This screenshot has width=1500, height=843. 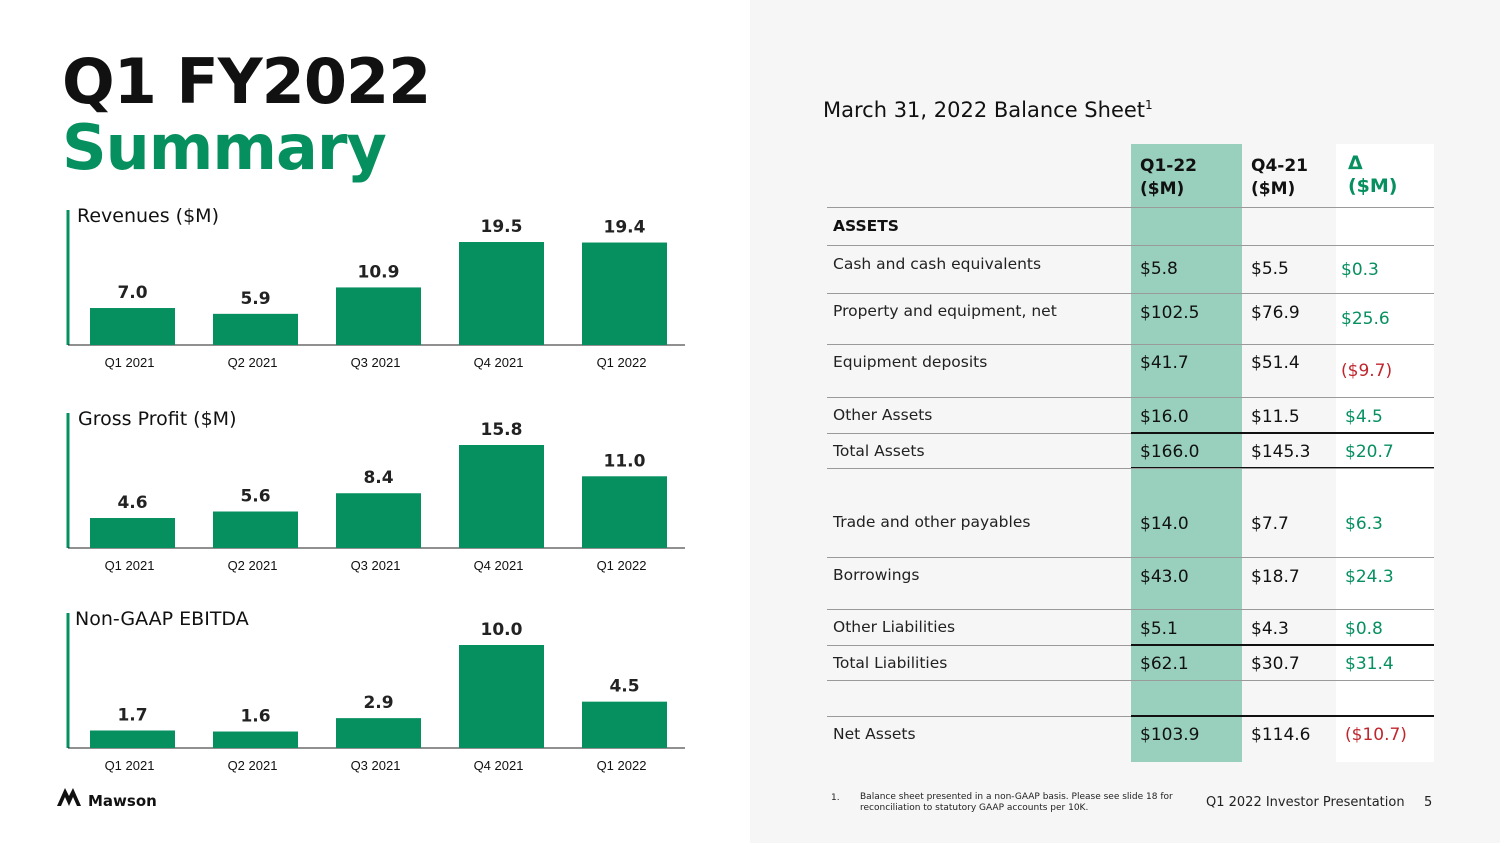 What do you see at coordinates (890, 663) in the screenshot?
I see `row-label: Total Liabilities` at bounding box center [890, 663].